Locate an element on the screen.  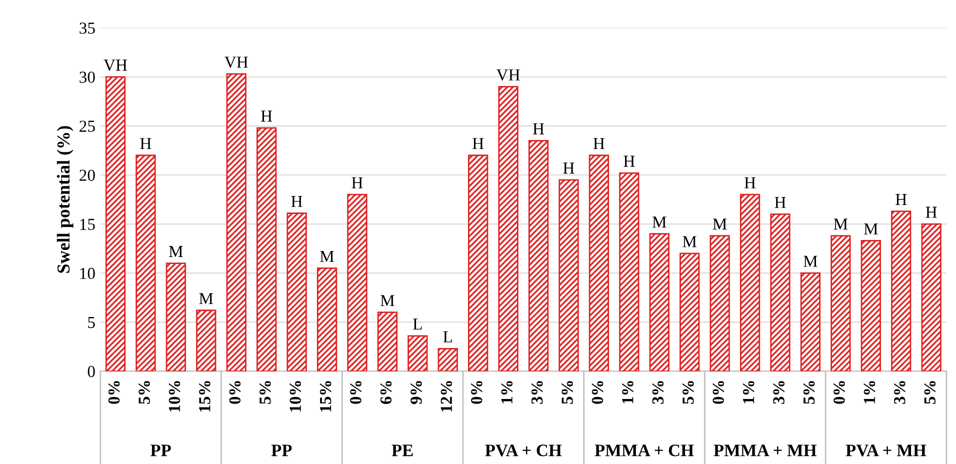
y-tick-label: 15 is located at coordinates (87, 224).